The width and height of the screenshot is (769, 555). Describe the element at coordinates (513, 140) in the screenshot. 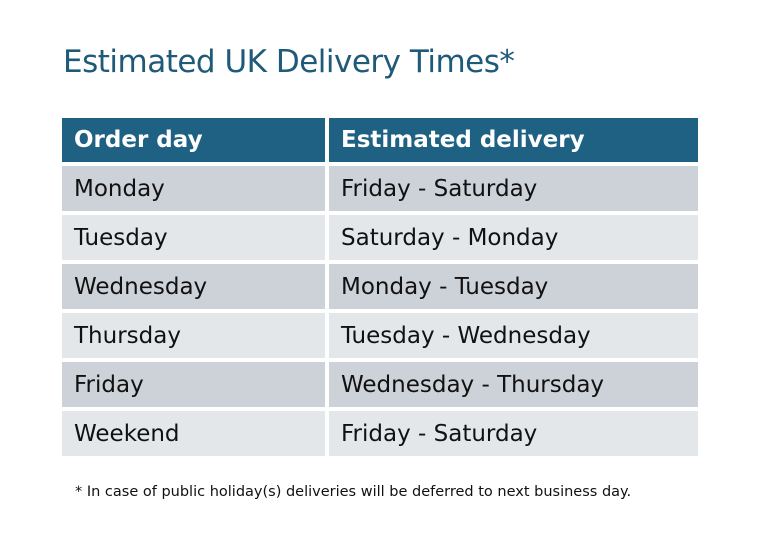

I see `header-estimated-delivery: Estimated delivery` at that location.